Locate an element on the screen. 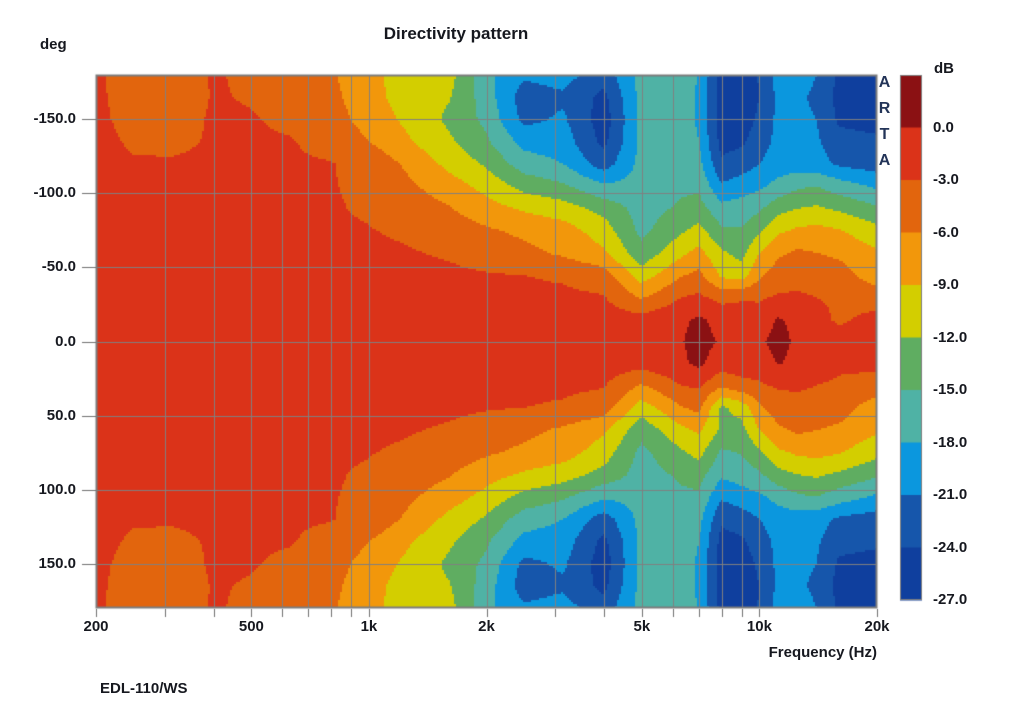  colorbar-tick-label: -3.0 is located at coordinates (946, 179).